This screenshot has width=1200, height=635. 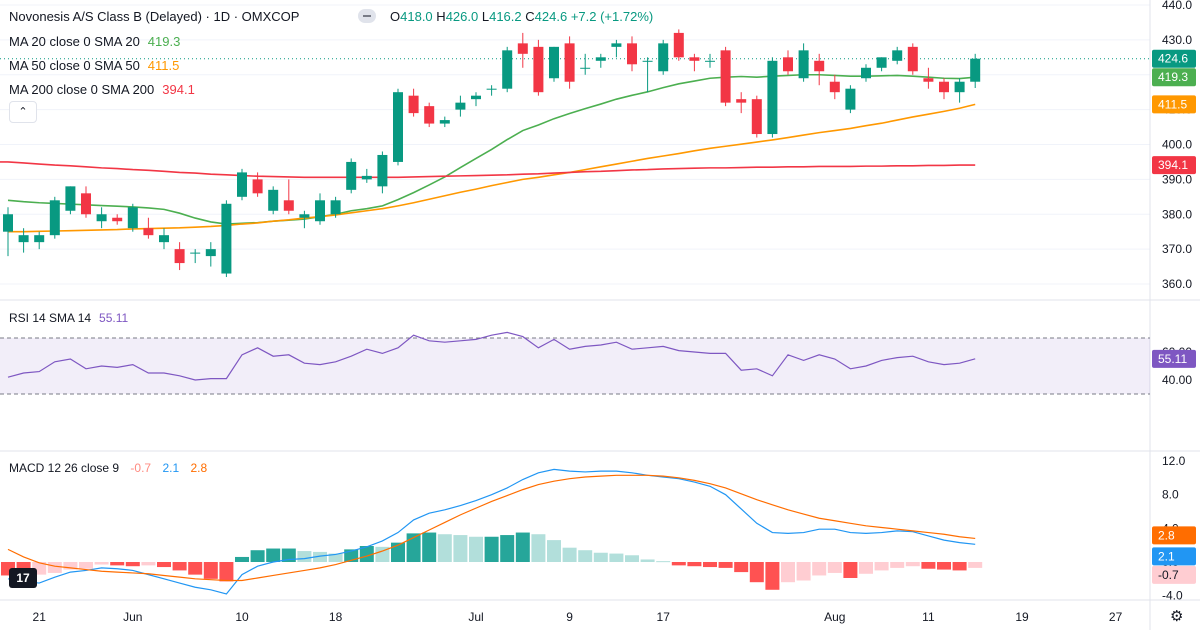 I want to click on gear-icon: ⚙, so click(x=1177, y=616).